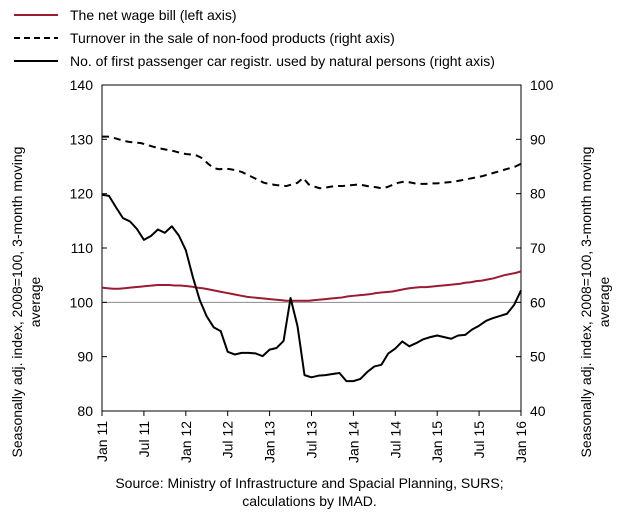 Image resolution: width=619 pixels, height=516 pixels. What do you see at coordinates (538, 357) in the screenshot?
I see `right-tick-label: 50` at bounding box center [538, 357].